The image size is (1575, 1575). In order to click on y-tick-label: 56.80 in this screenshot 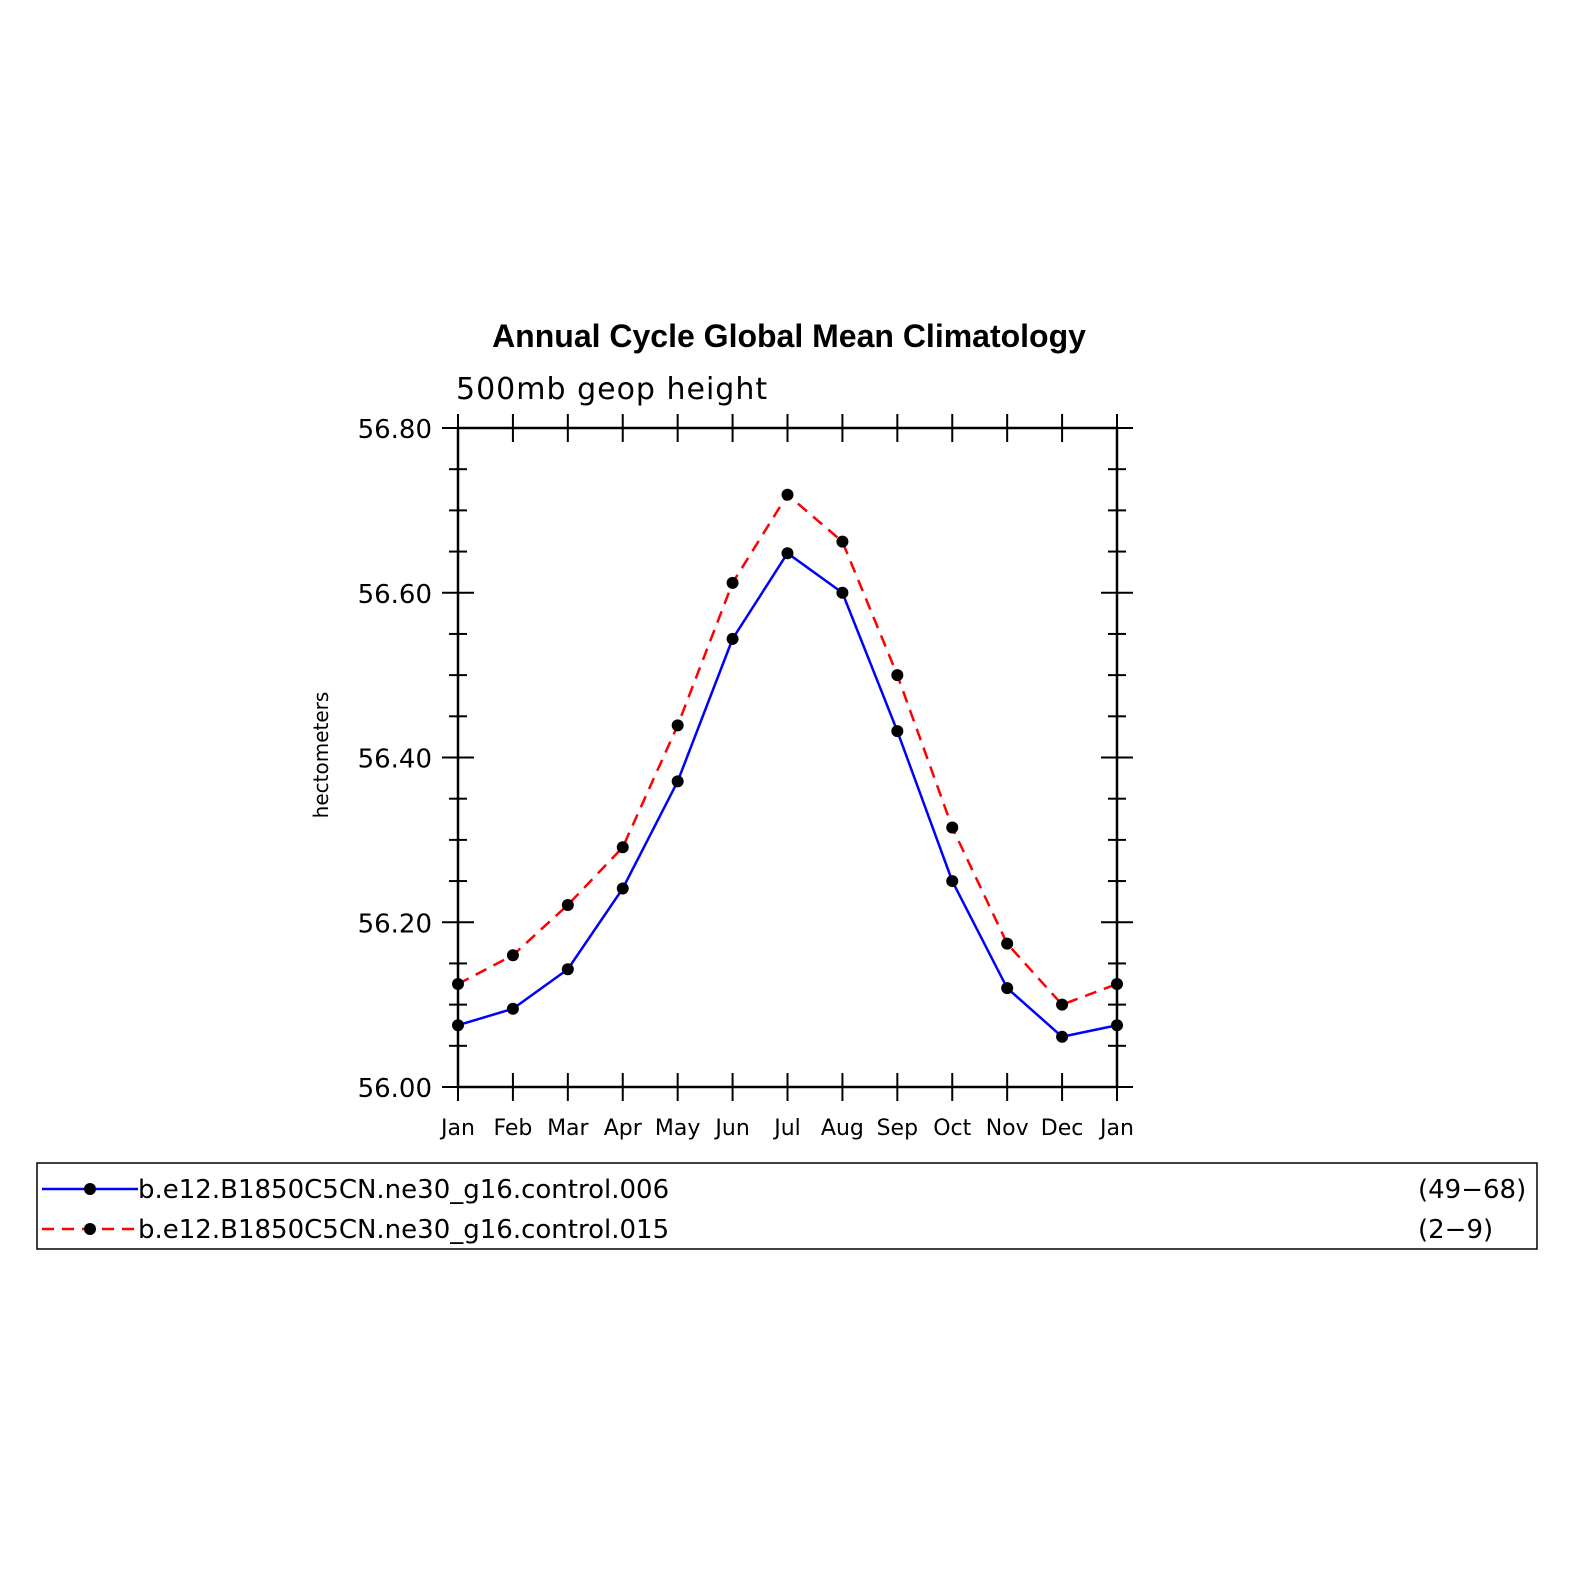, I will do `click(395, 430)`.